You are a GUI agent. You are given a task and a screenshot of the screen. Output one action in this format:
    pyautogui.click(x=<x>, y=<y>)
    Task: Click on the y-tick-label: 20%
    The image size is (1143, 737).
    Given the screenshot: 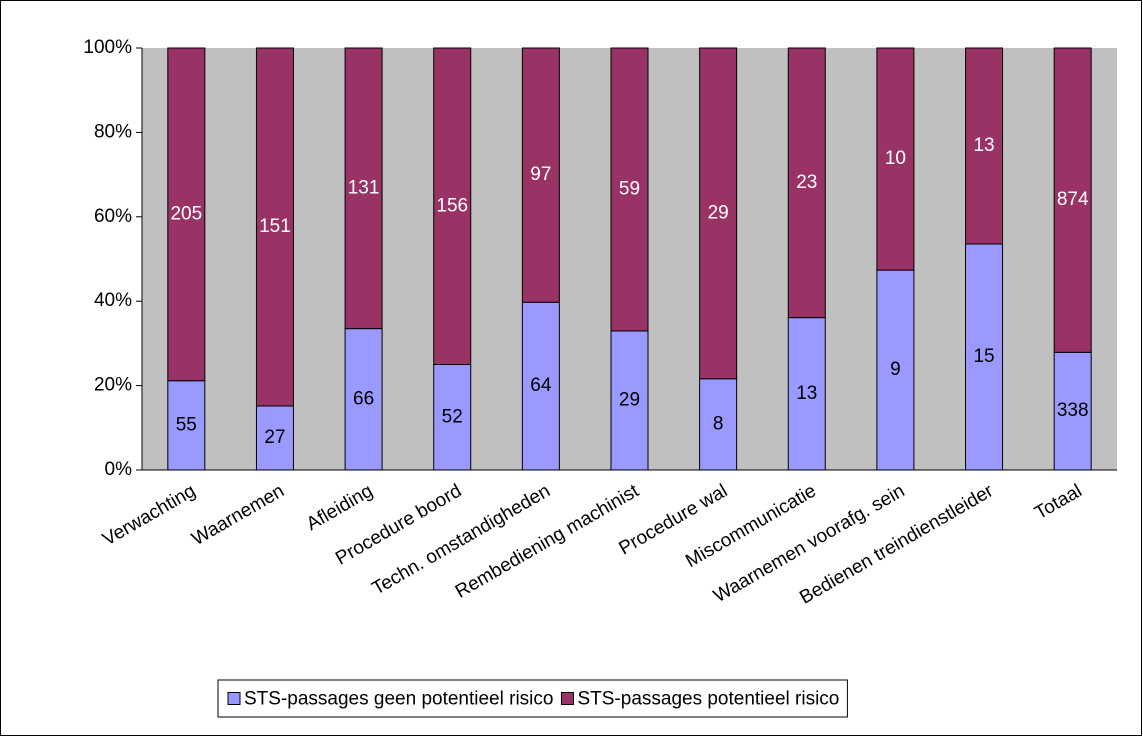 What is the action you would take?
    pyautogui.click(x=113, y=385)
    